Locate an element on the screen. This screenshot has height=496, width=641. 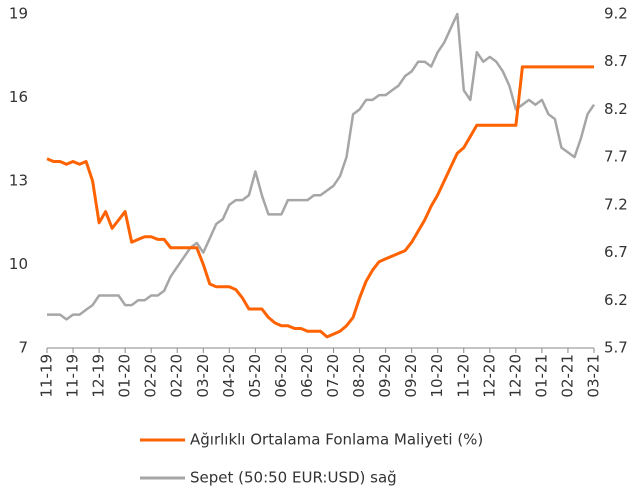
x-tick-label: 08-20 is located at coordinates (359, 376).